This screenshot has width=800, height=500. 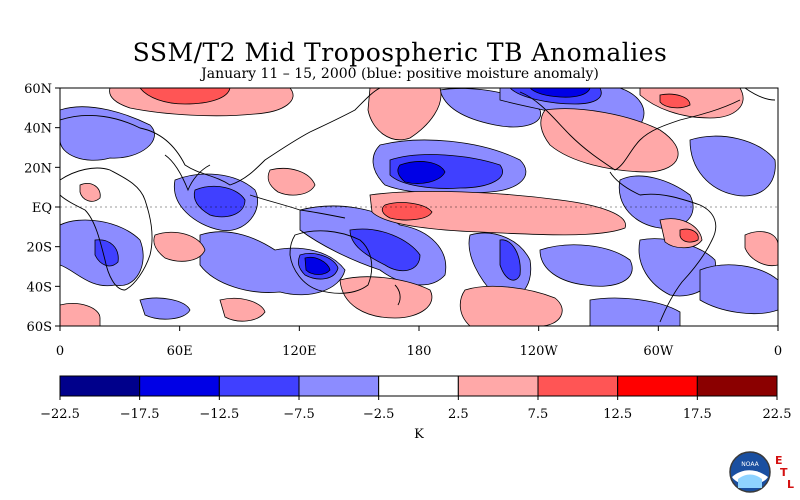 What do you see at coordinates (419, 351) in the screenshot?
I see `lon-tick-label: 180` at bounding box center [419, 351].